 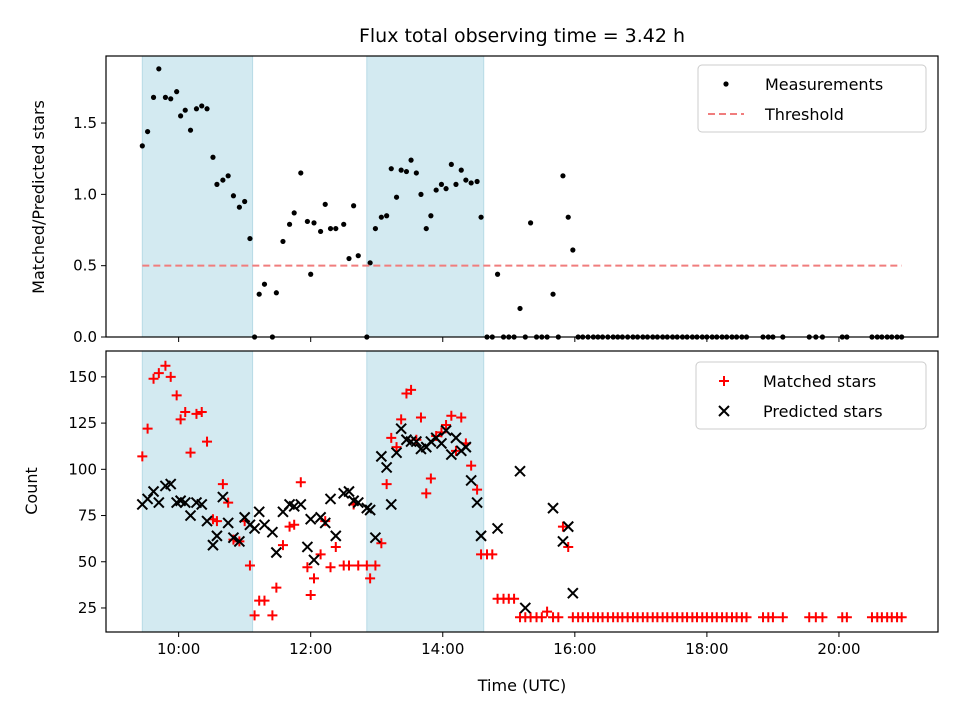 What do you see at coordinates (824, 84) in the screenshot?
I see `legend-label: Measurements` at bounding box center [824, 84].